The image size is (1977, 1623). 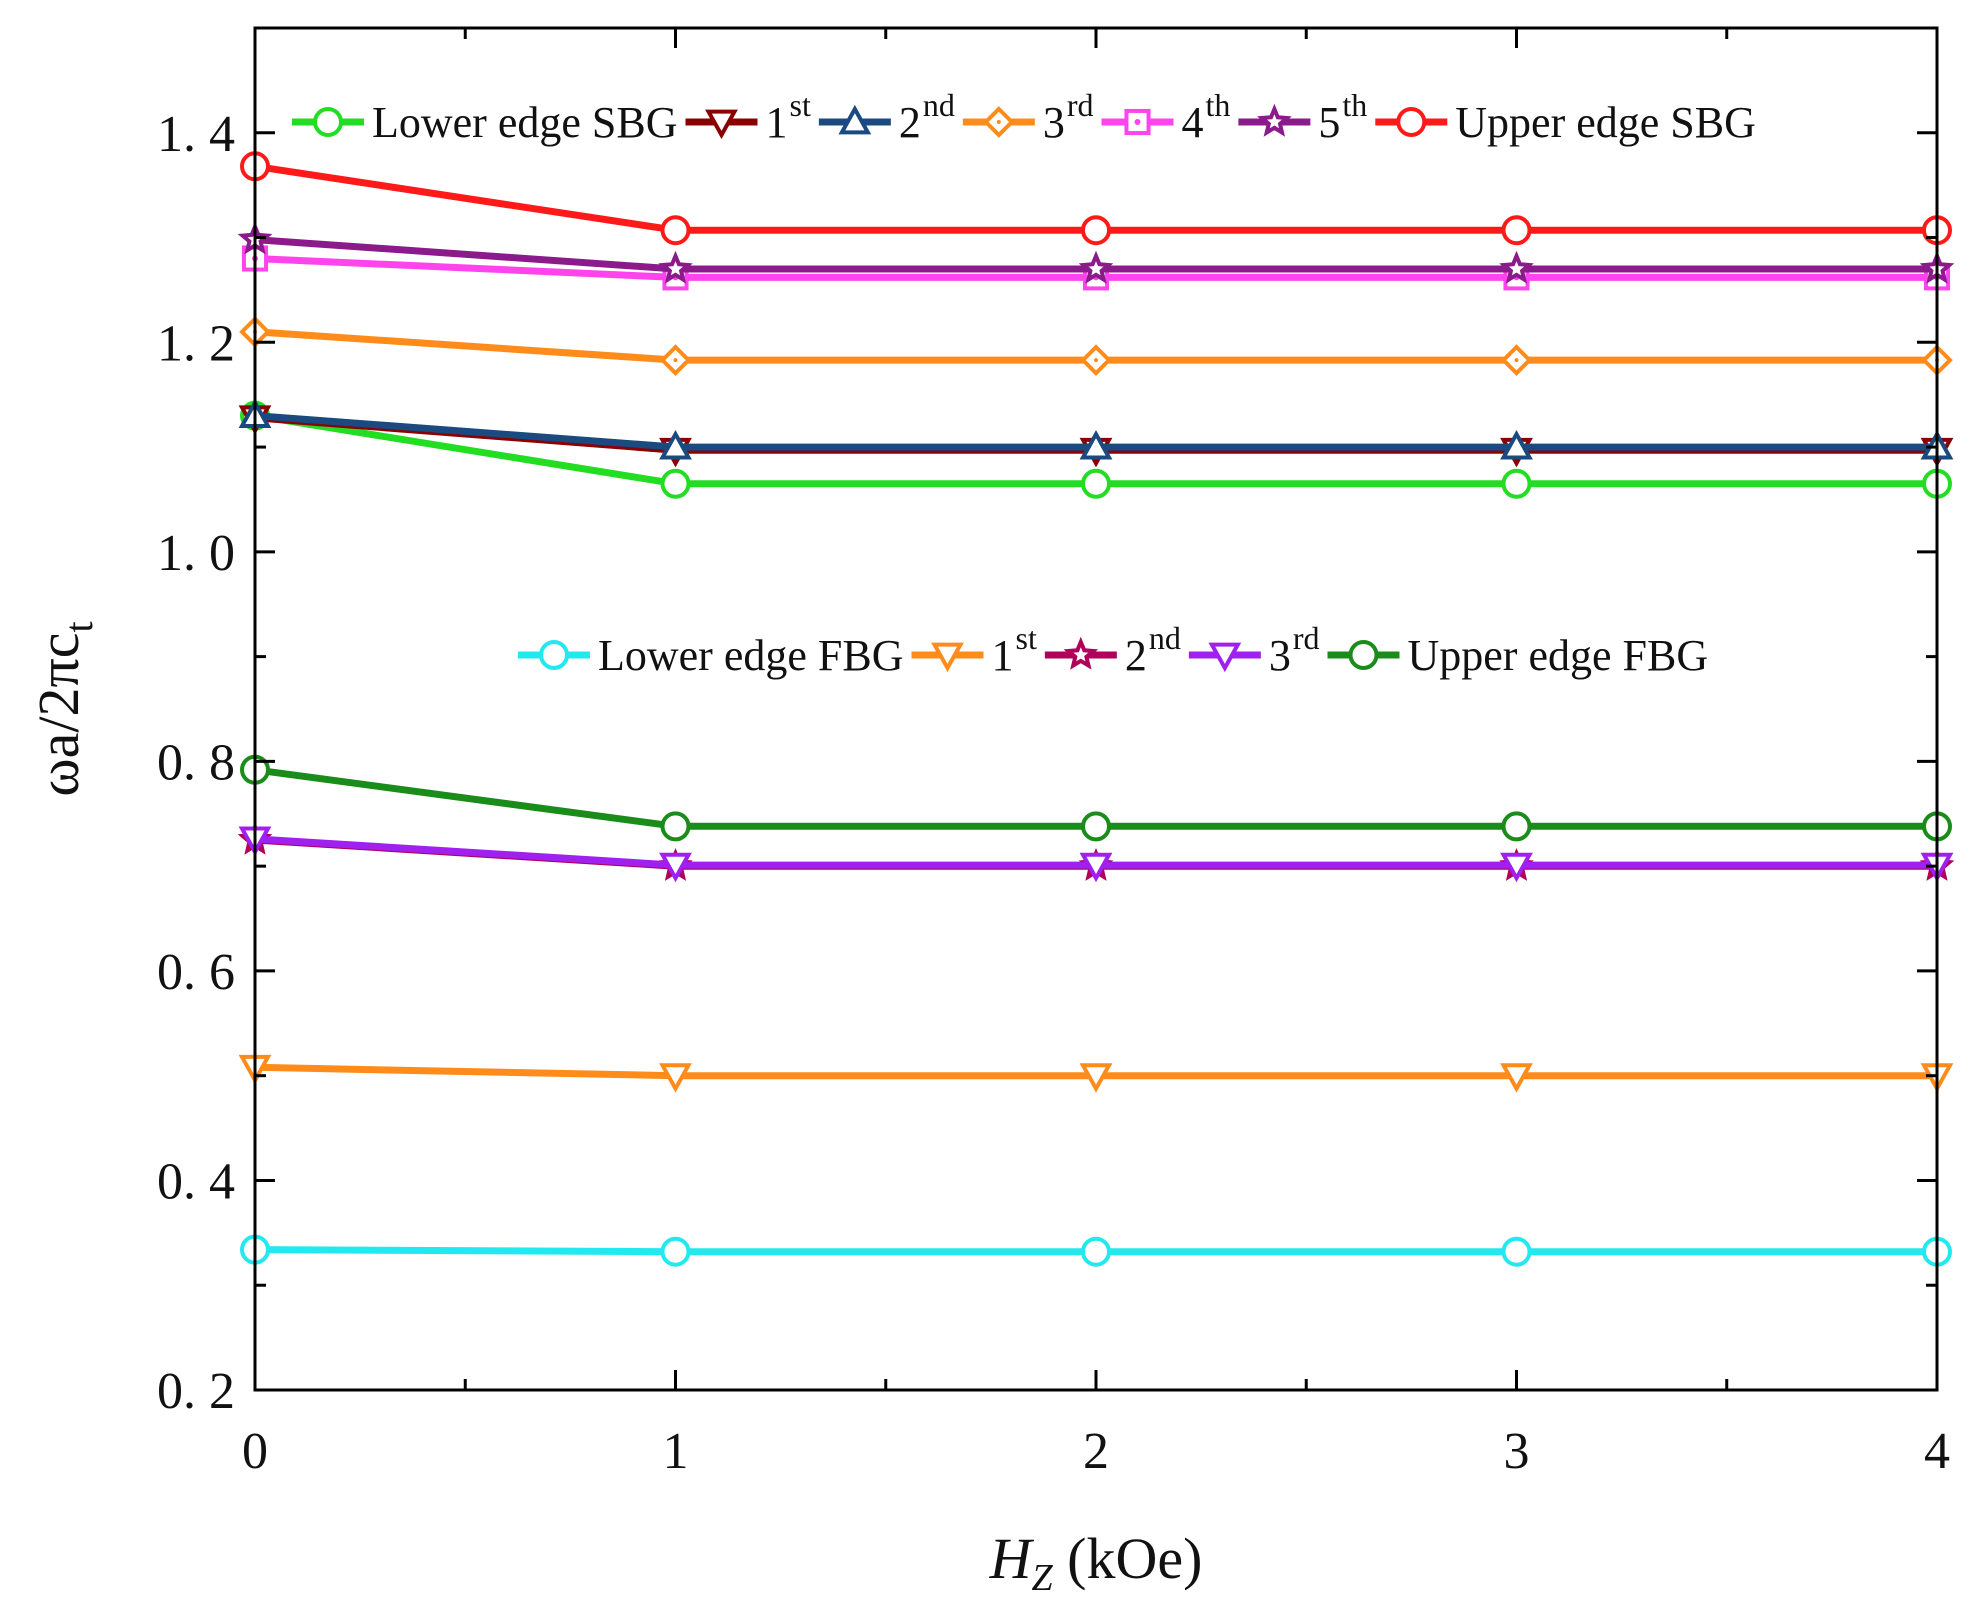 I want to click on legend-label: Lower edge SBG, so click(x=525, y=122).